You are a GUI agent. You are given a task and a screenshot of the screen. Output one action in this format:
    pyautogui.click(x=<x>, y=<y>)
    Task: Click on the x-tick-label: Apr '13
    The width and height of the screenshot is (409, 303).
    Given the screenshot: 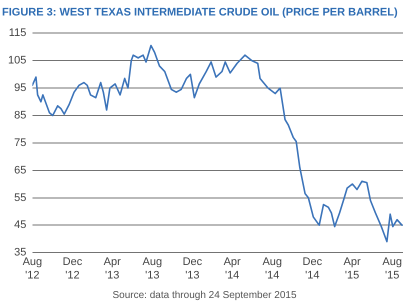 What is the action you would take?
    pyautogui.click(x=113, y=269)
    